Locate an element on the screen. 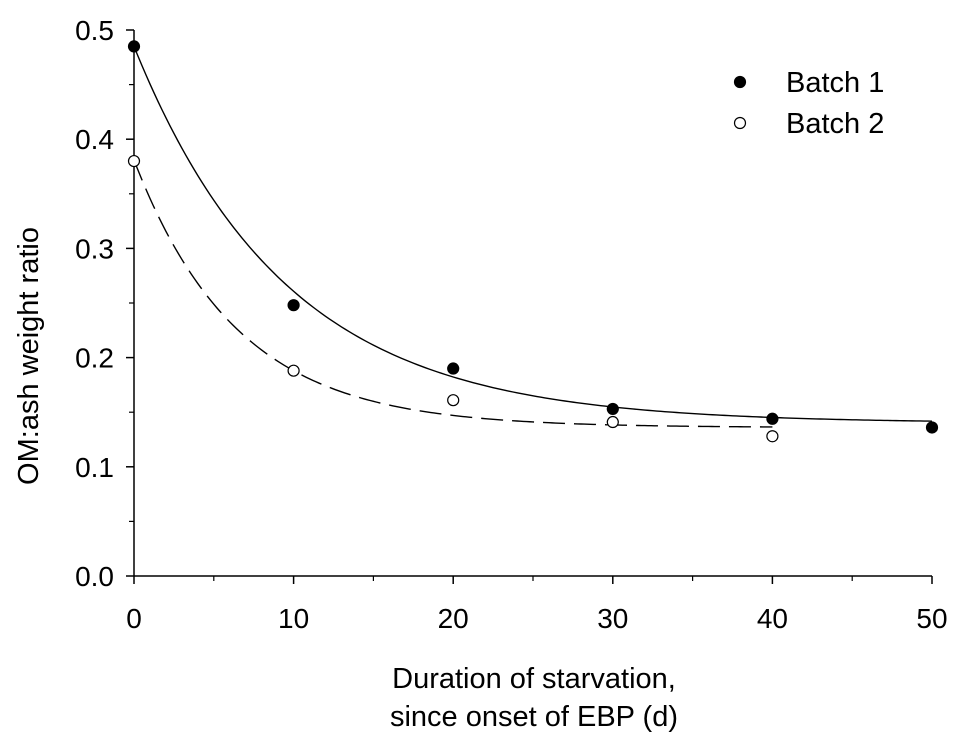  legend-label-batch-2: Batch 2 is located at coordinates (835, 124).